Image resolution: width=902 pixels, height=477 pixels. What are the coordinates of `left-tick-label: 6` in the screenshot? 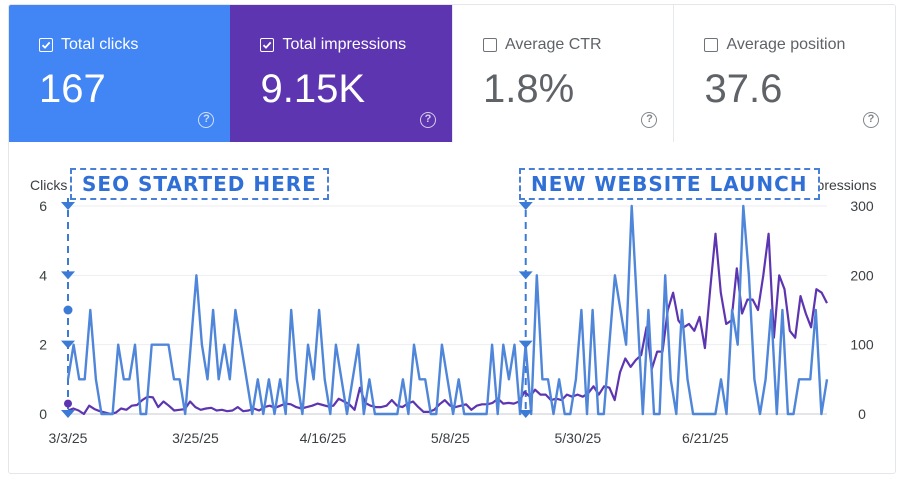 It's located at (43, 206).